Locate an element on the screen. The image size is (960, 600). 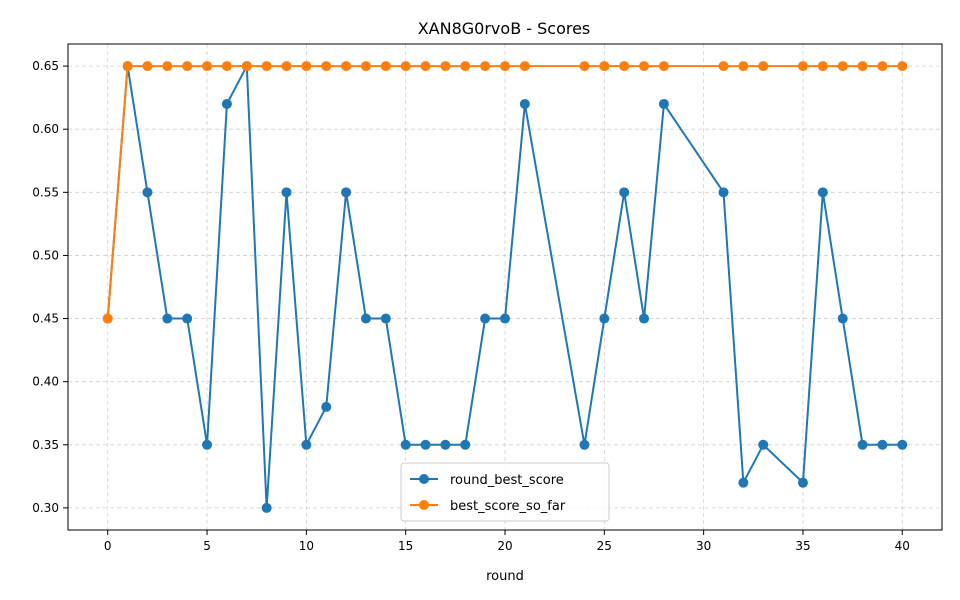
chart-title: XAN8G0rvoB - Scores is located at coordinates (504, 28).